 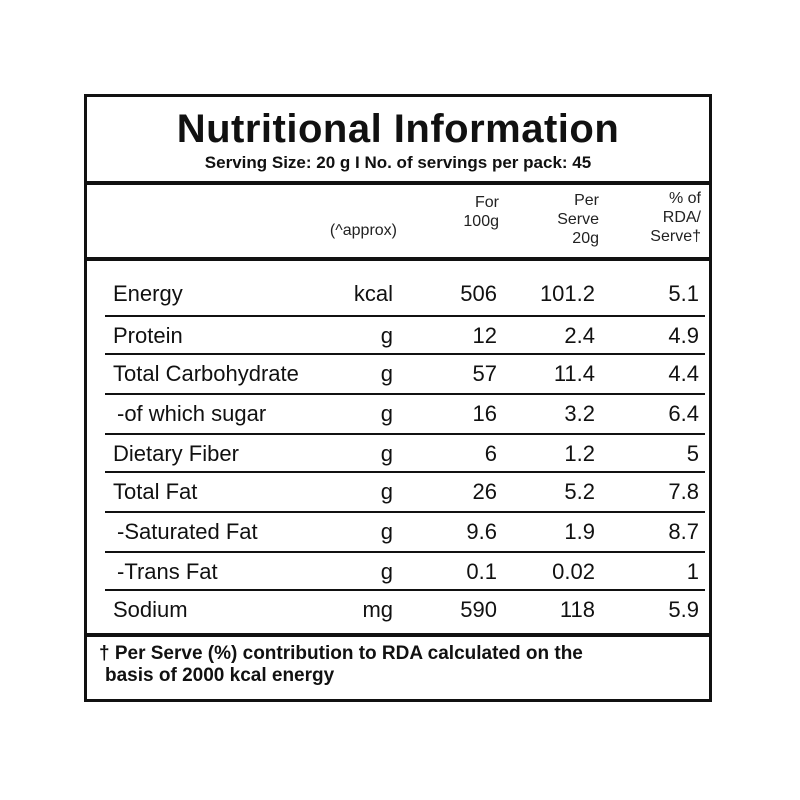 I want to click on table-row: Total Carbohydrate g 57 11.4 4.4, so click(x=398, y=375).